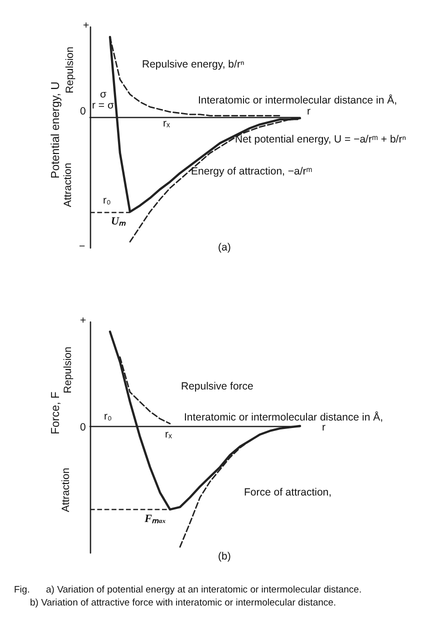 Image resolution: width=440 pixels, height=621 pixels. What do you see at coordinates (217, 386) in the screenshot?
I see `annotation: Repulsive force` at bounding box center [217, 386].